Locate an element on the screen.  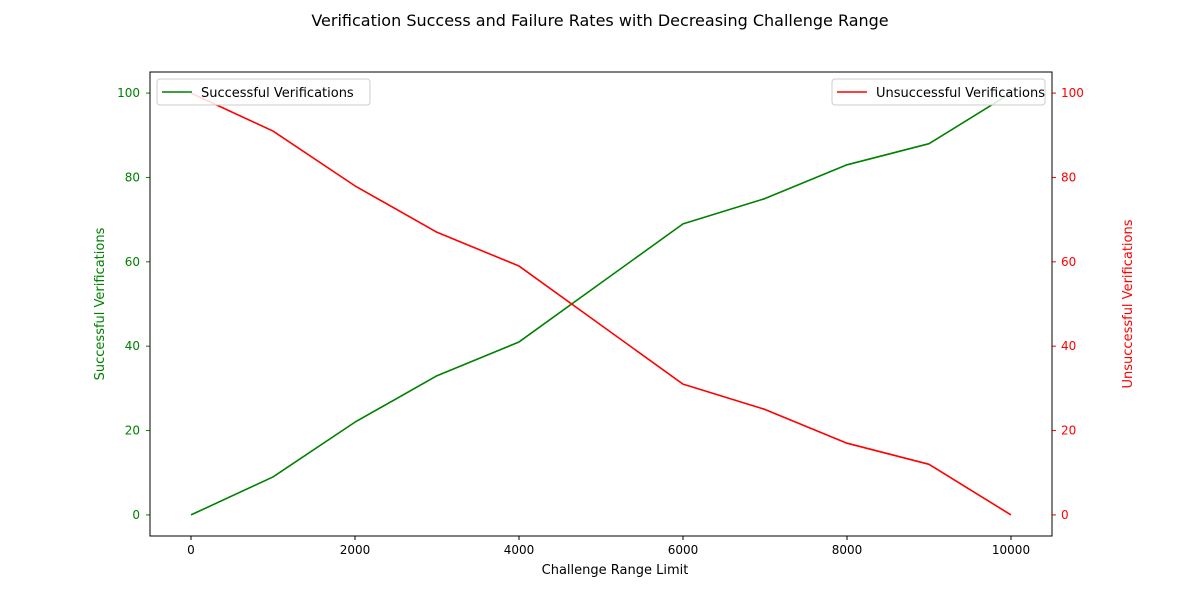
left-y-tick-label: 60 is located at coordinates (132, 262).